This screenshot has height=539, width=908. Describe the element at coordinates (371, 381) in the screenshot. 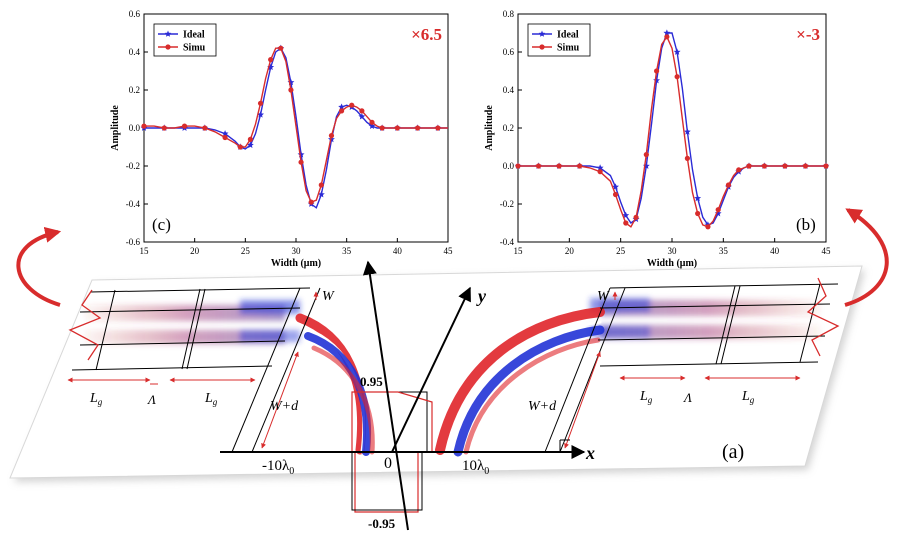

I see `top-value: 0.95` at that location.